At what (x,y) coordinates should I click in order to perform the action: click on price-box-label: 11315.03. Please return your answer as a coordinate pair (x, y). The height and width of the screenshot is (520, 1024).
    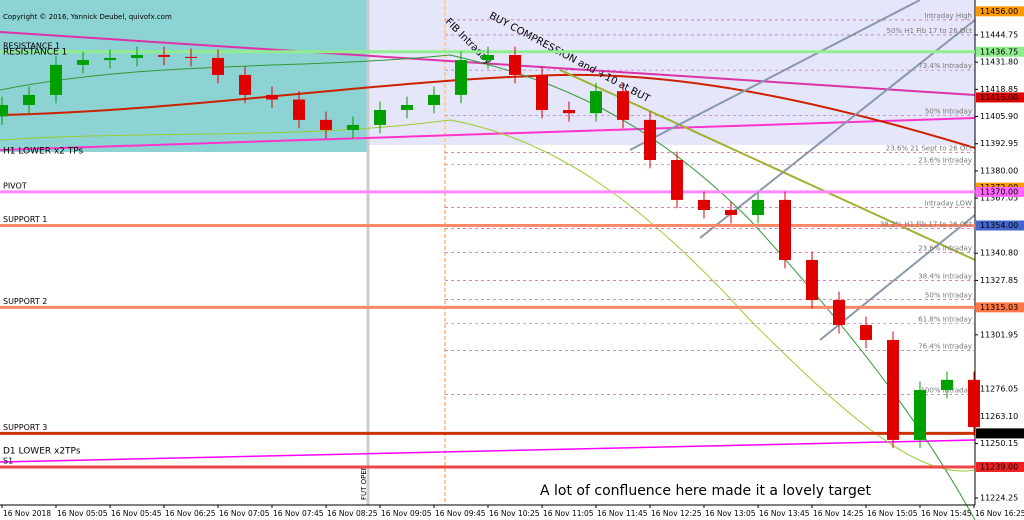
    Looking at the image, I should click on (999, 307).